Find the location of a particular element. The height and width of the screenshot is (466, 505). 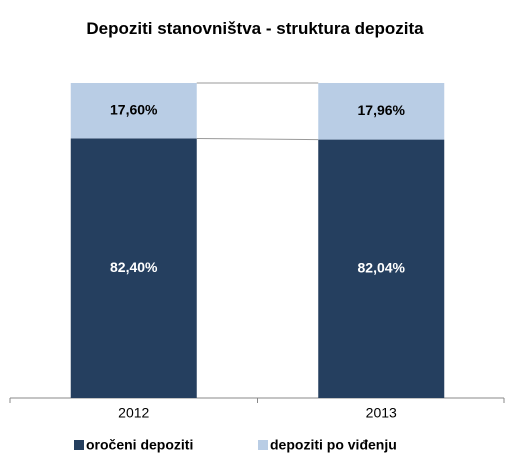

value-label: 82,40% is located at coordinates (134, 267).